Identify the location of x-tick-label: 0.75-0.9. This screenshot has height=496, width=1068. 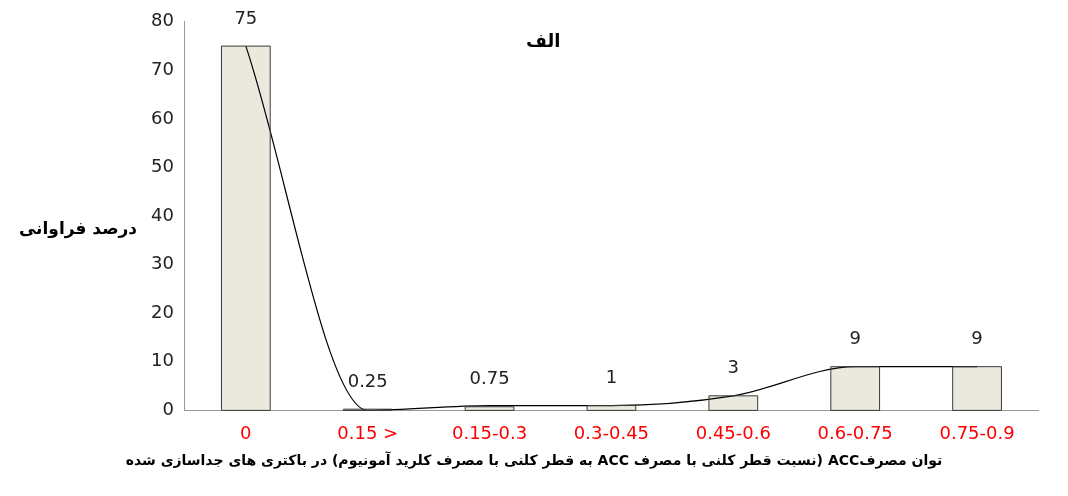
(977, 432).